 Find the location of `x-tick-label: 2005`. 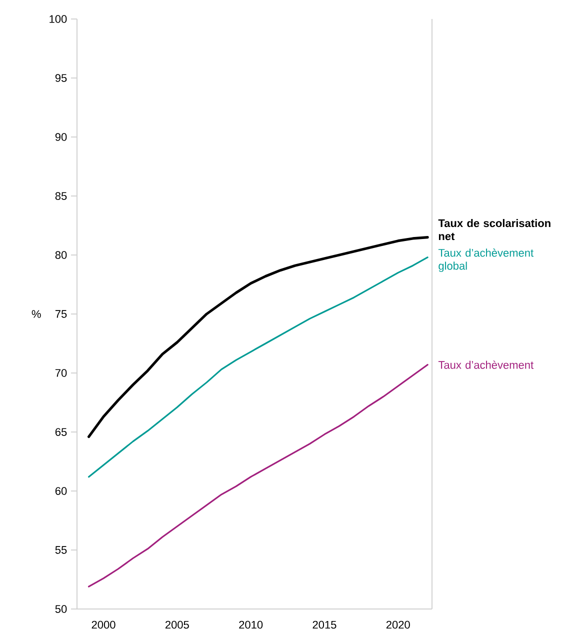

x-tick-label: 2005 is located at coordinates (177, 624).